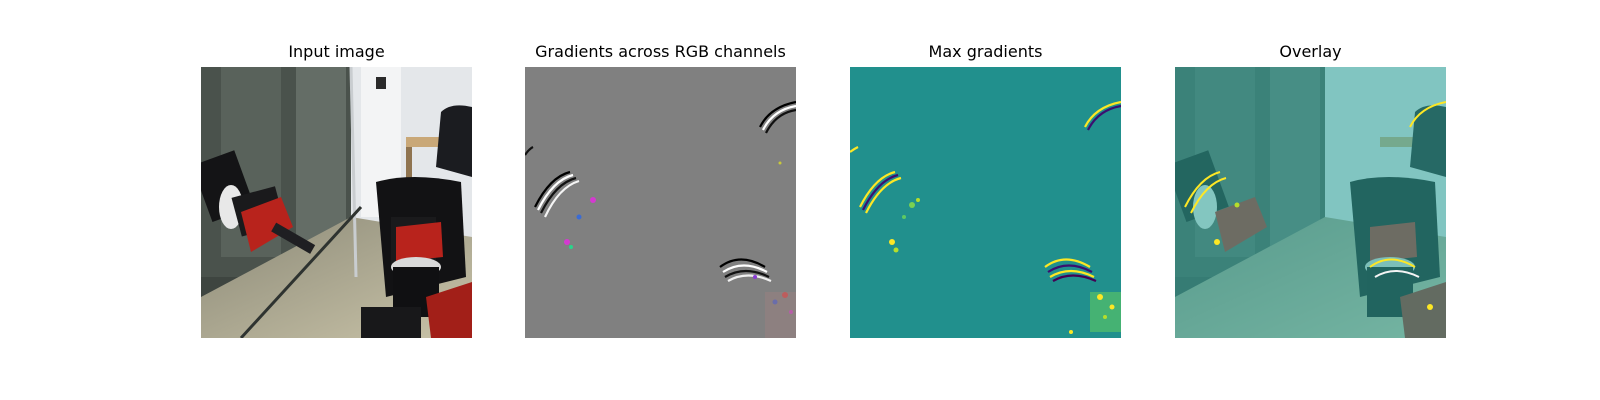 This screenshot has width=1600, height=400. Describe the element at coordinates (660, 202) in the screenshot. I see `gradients-rgb-image` at that location.